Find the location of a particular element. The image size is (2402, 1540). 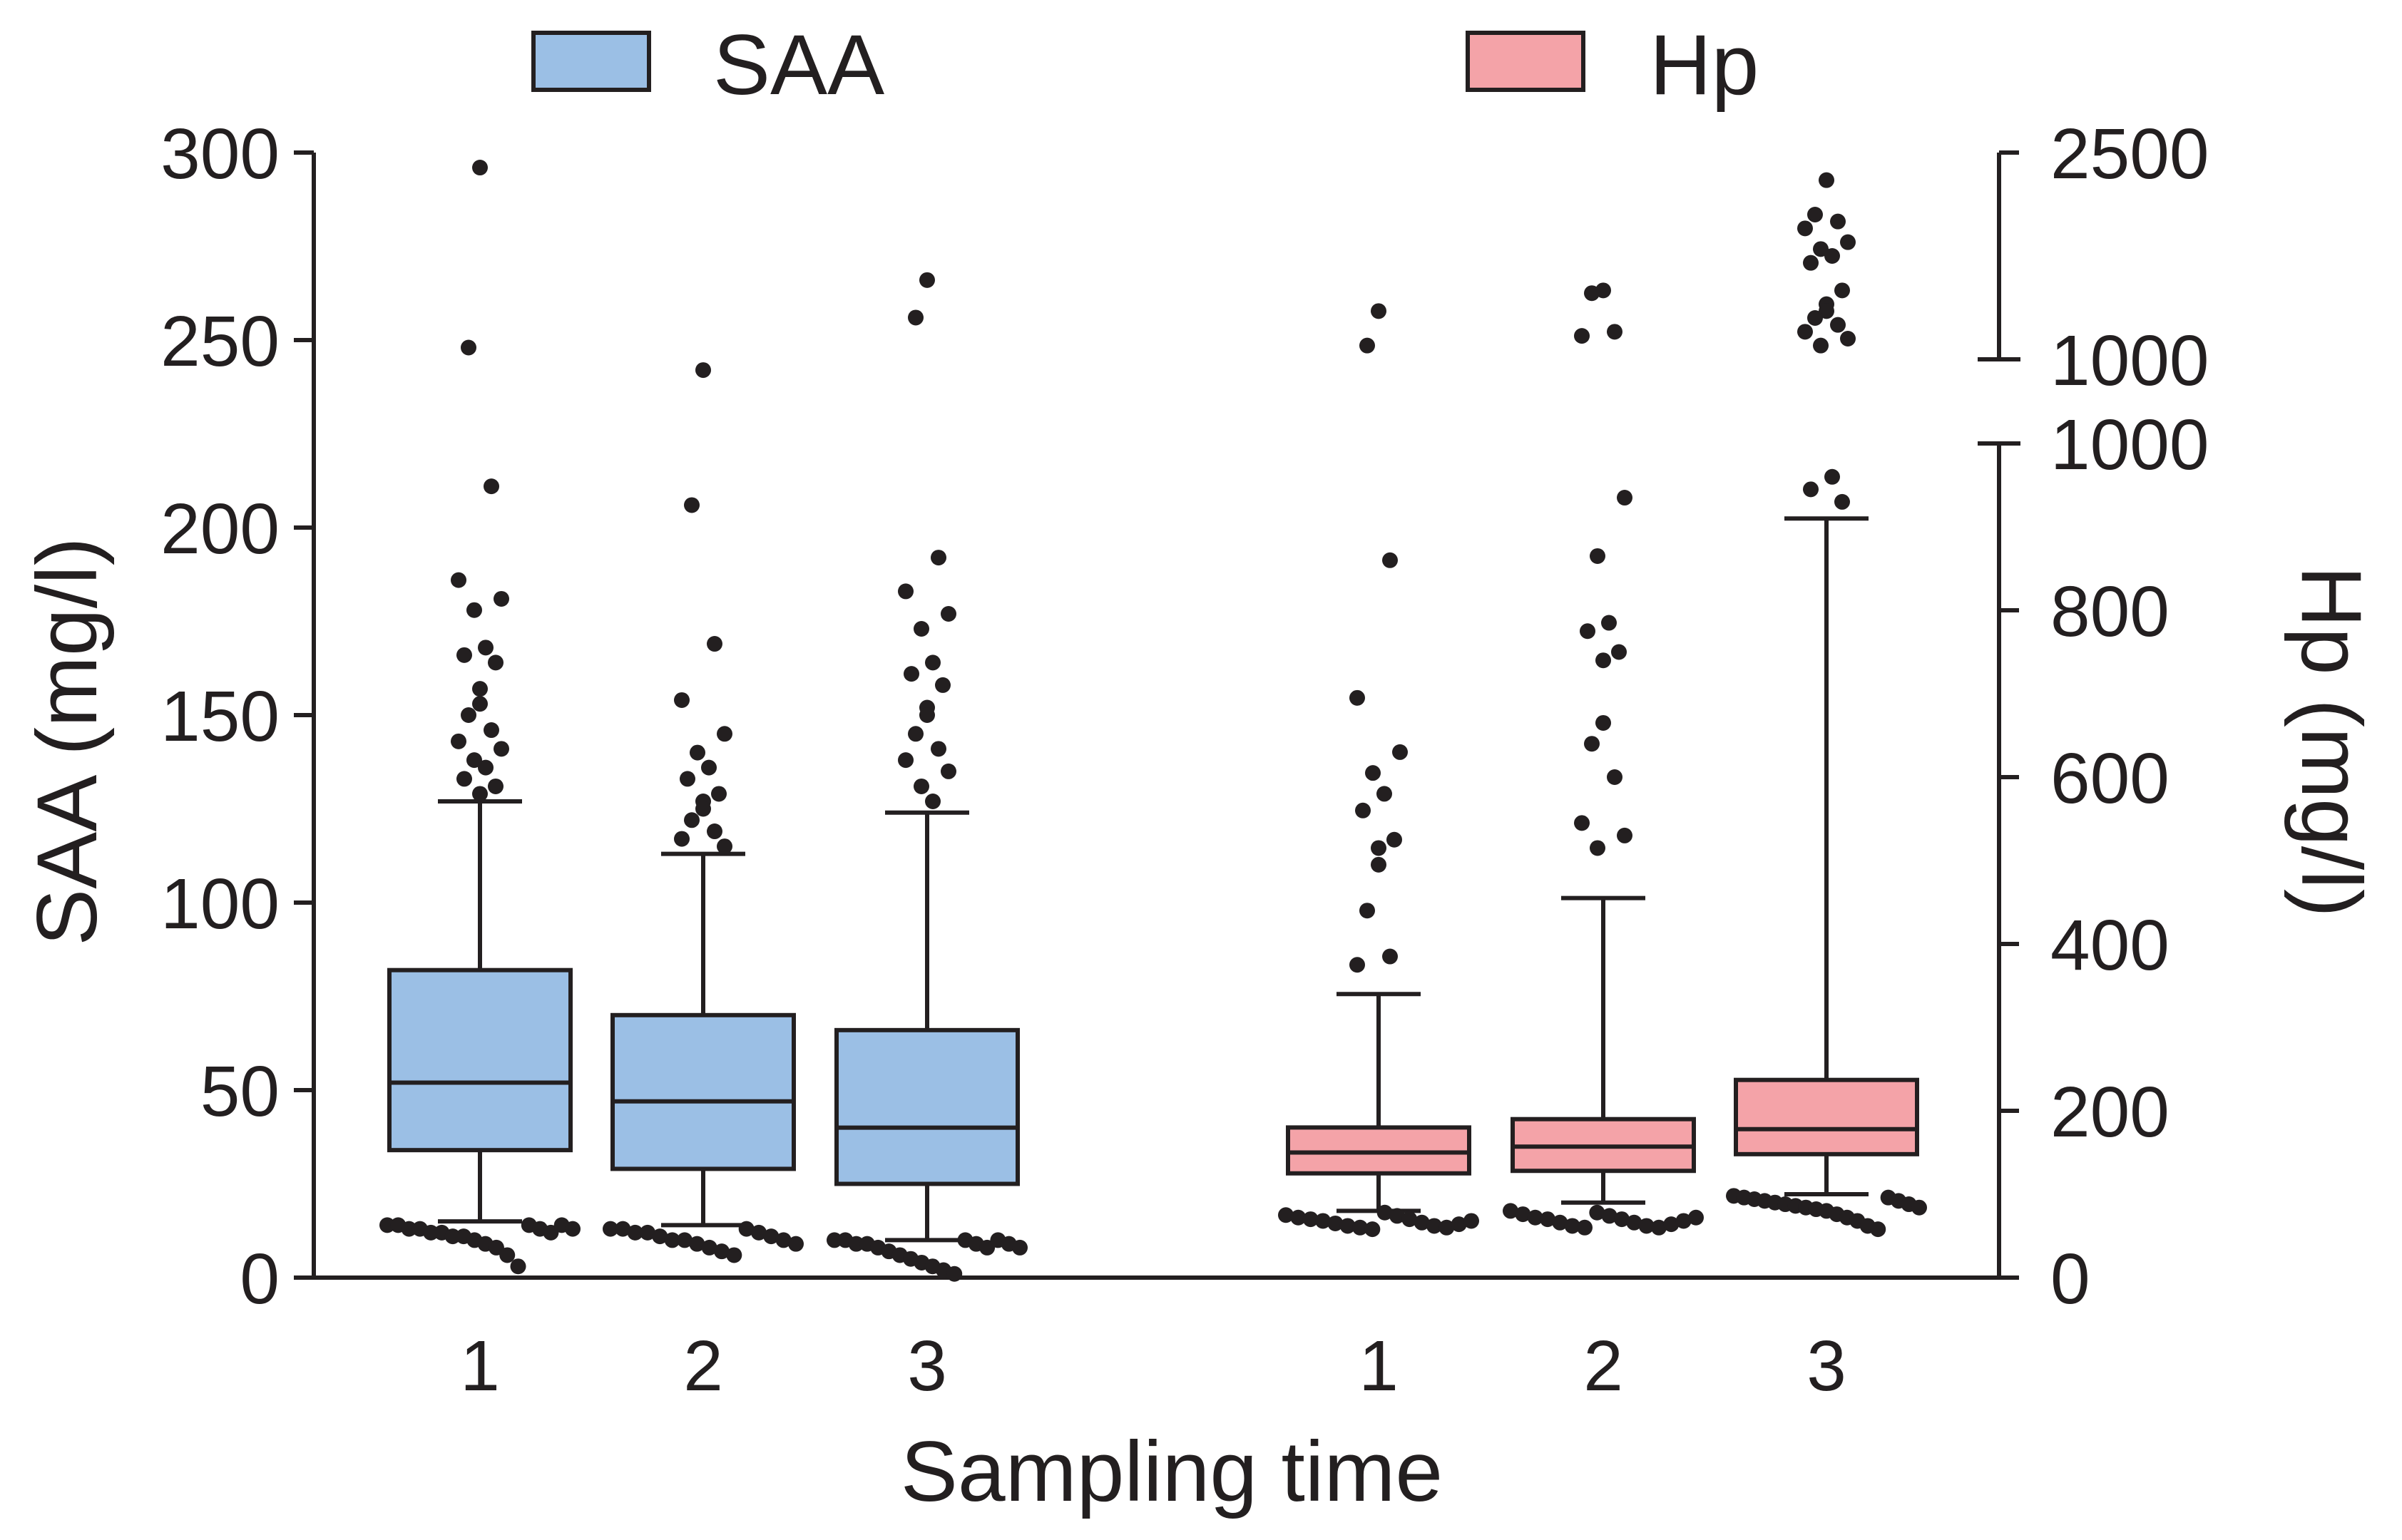

right-axis-tick-label: 600 is located at coordinates (2110, 778).